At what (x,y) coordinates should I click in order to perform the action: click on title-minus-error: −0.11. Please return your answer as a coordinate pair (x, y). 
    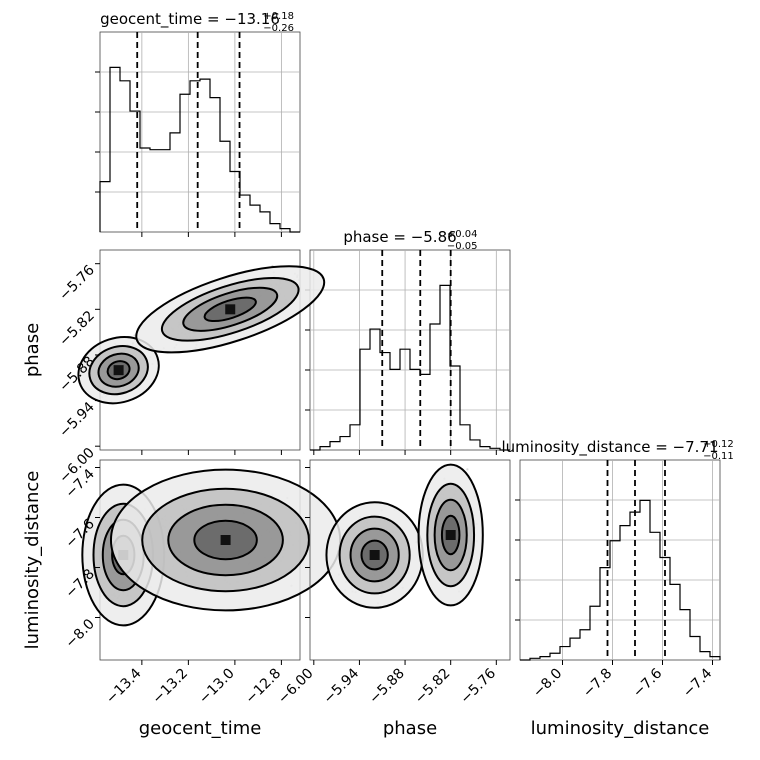
    Looking at the image, I should click on (718, 456).